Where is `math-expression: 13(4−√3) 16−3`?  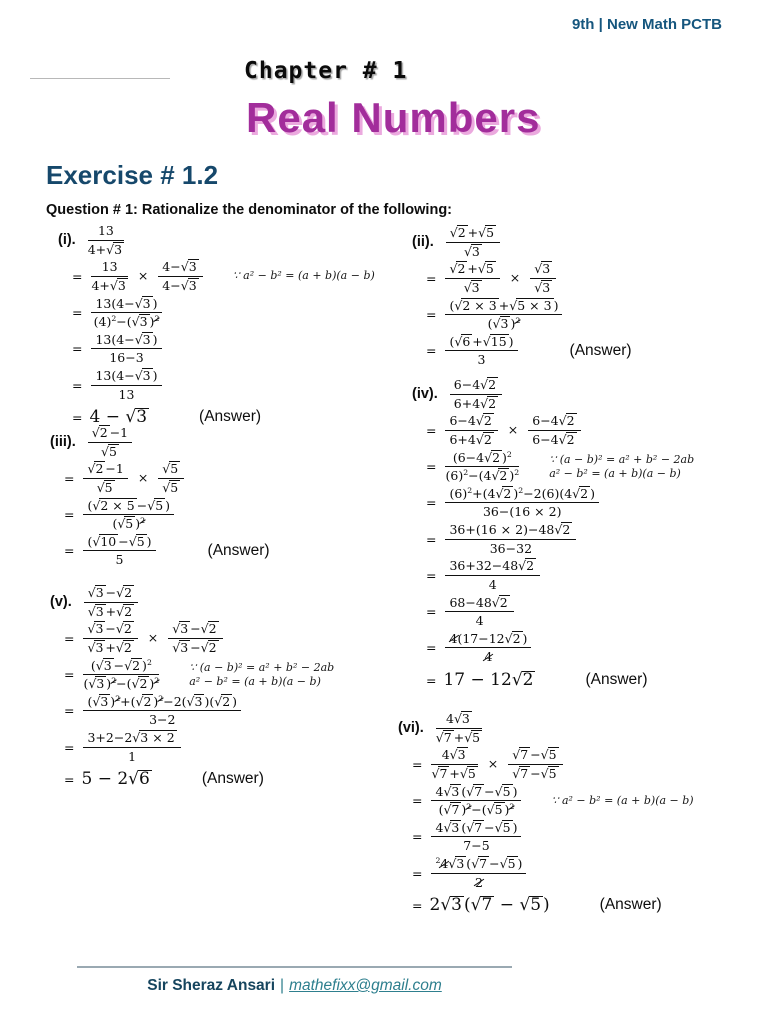 math-expression: 13(4−√3) 16−3 is located at coordinates (126, 349).